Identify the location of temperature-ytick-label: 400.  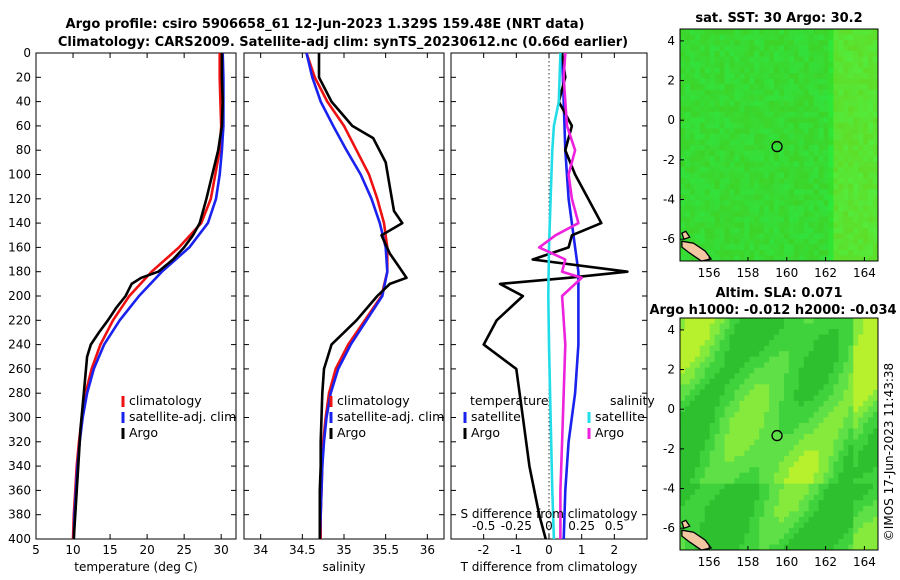
(19, 539).